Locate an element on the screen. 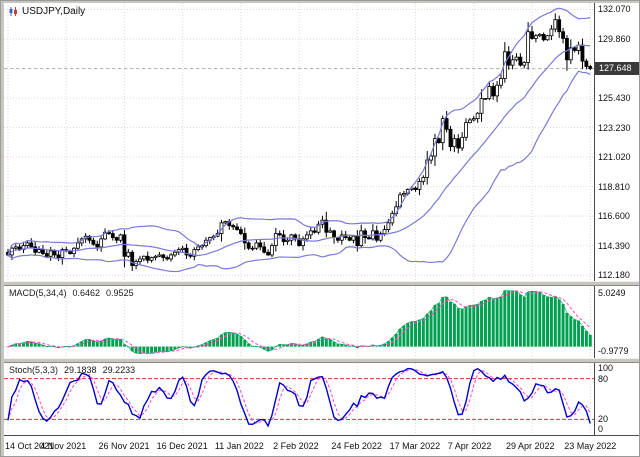 The image size is (640, 457). time-axis-label: 2 Feb 2022 is located at coordinates (296, 446).